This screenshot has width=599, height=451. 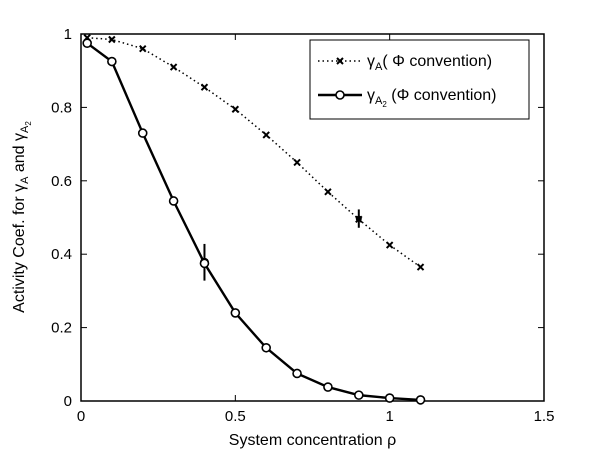 What do you see at coordinates (22, 217) in the screenshot?
I see `y-axis-label: Activity Coef. for γA and γA2` at bounding box center [22, 217].